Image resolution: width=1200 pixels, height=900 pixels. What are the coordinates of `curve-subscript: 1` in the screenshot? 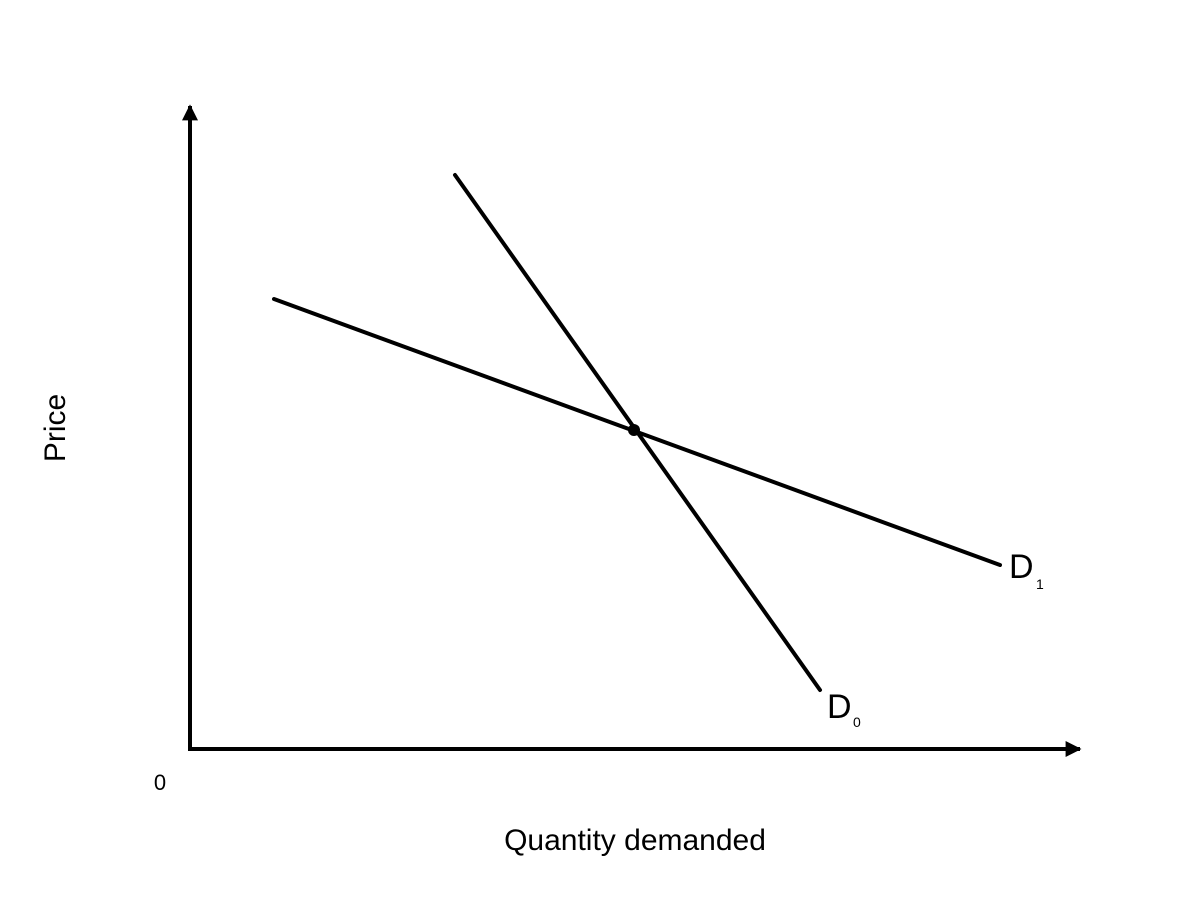 It's located at (1040, 584).